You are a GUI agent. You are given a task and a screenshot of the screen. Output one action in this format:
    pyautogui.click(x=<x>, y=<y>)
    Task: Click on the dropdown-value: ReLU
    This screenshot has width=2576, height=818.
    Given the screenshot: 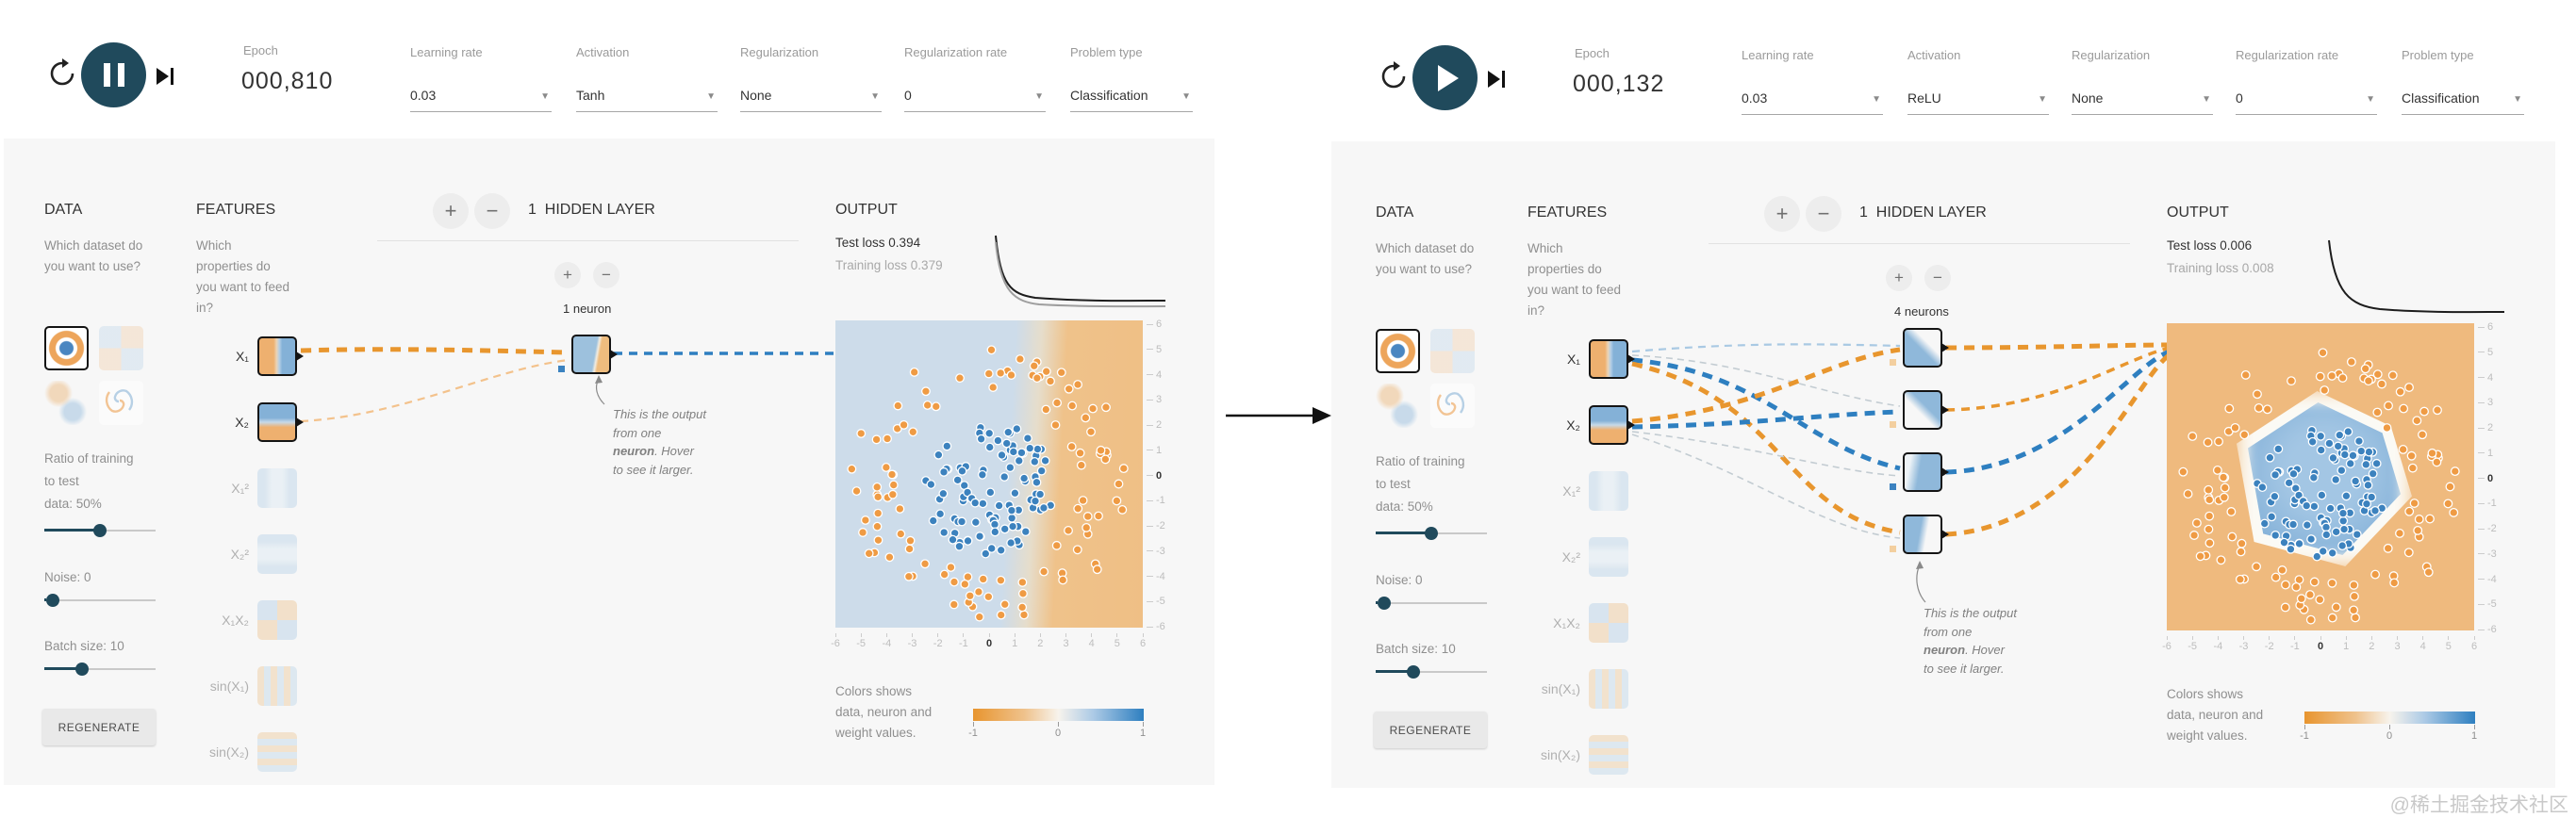 What is the action you would take?
    pyautogui.click(x=1924, y=98)
    